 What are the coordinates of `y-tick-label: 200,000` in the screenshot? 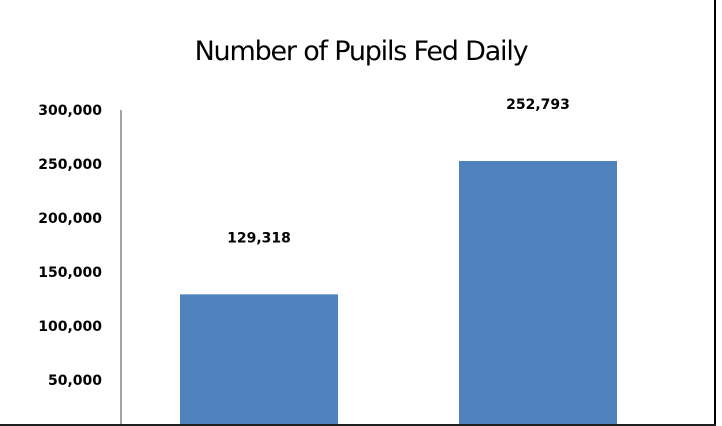 It's located at (70, 219).